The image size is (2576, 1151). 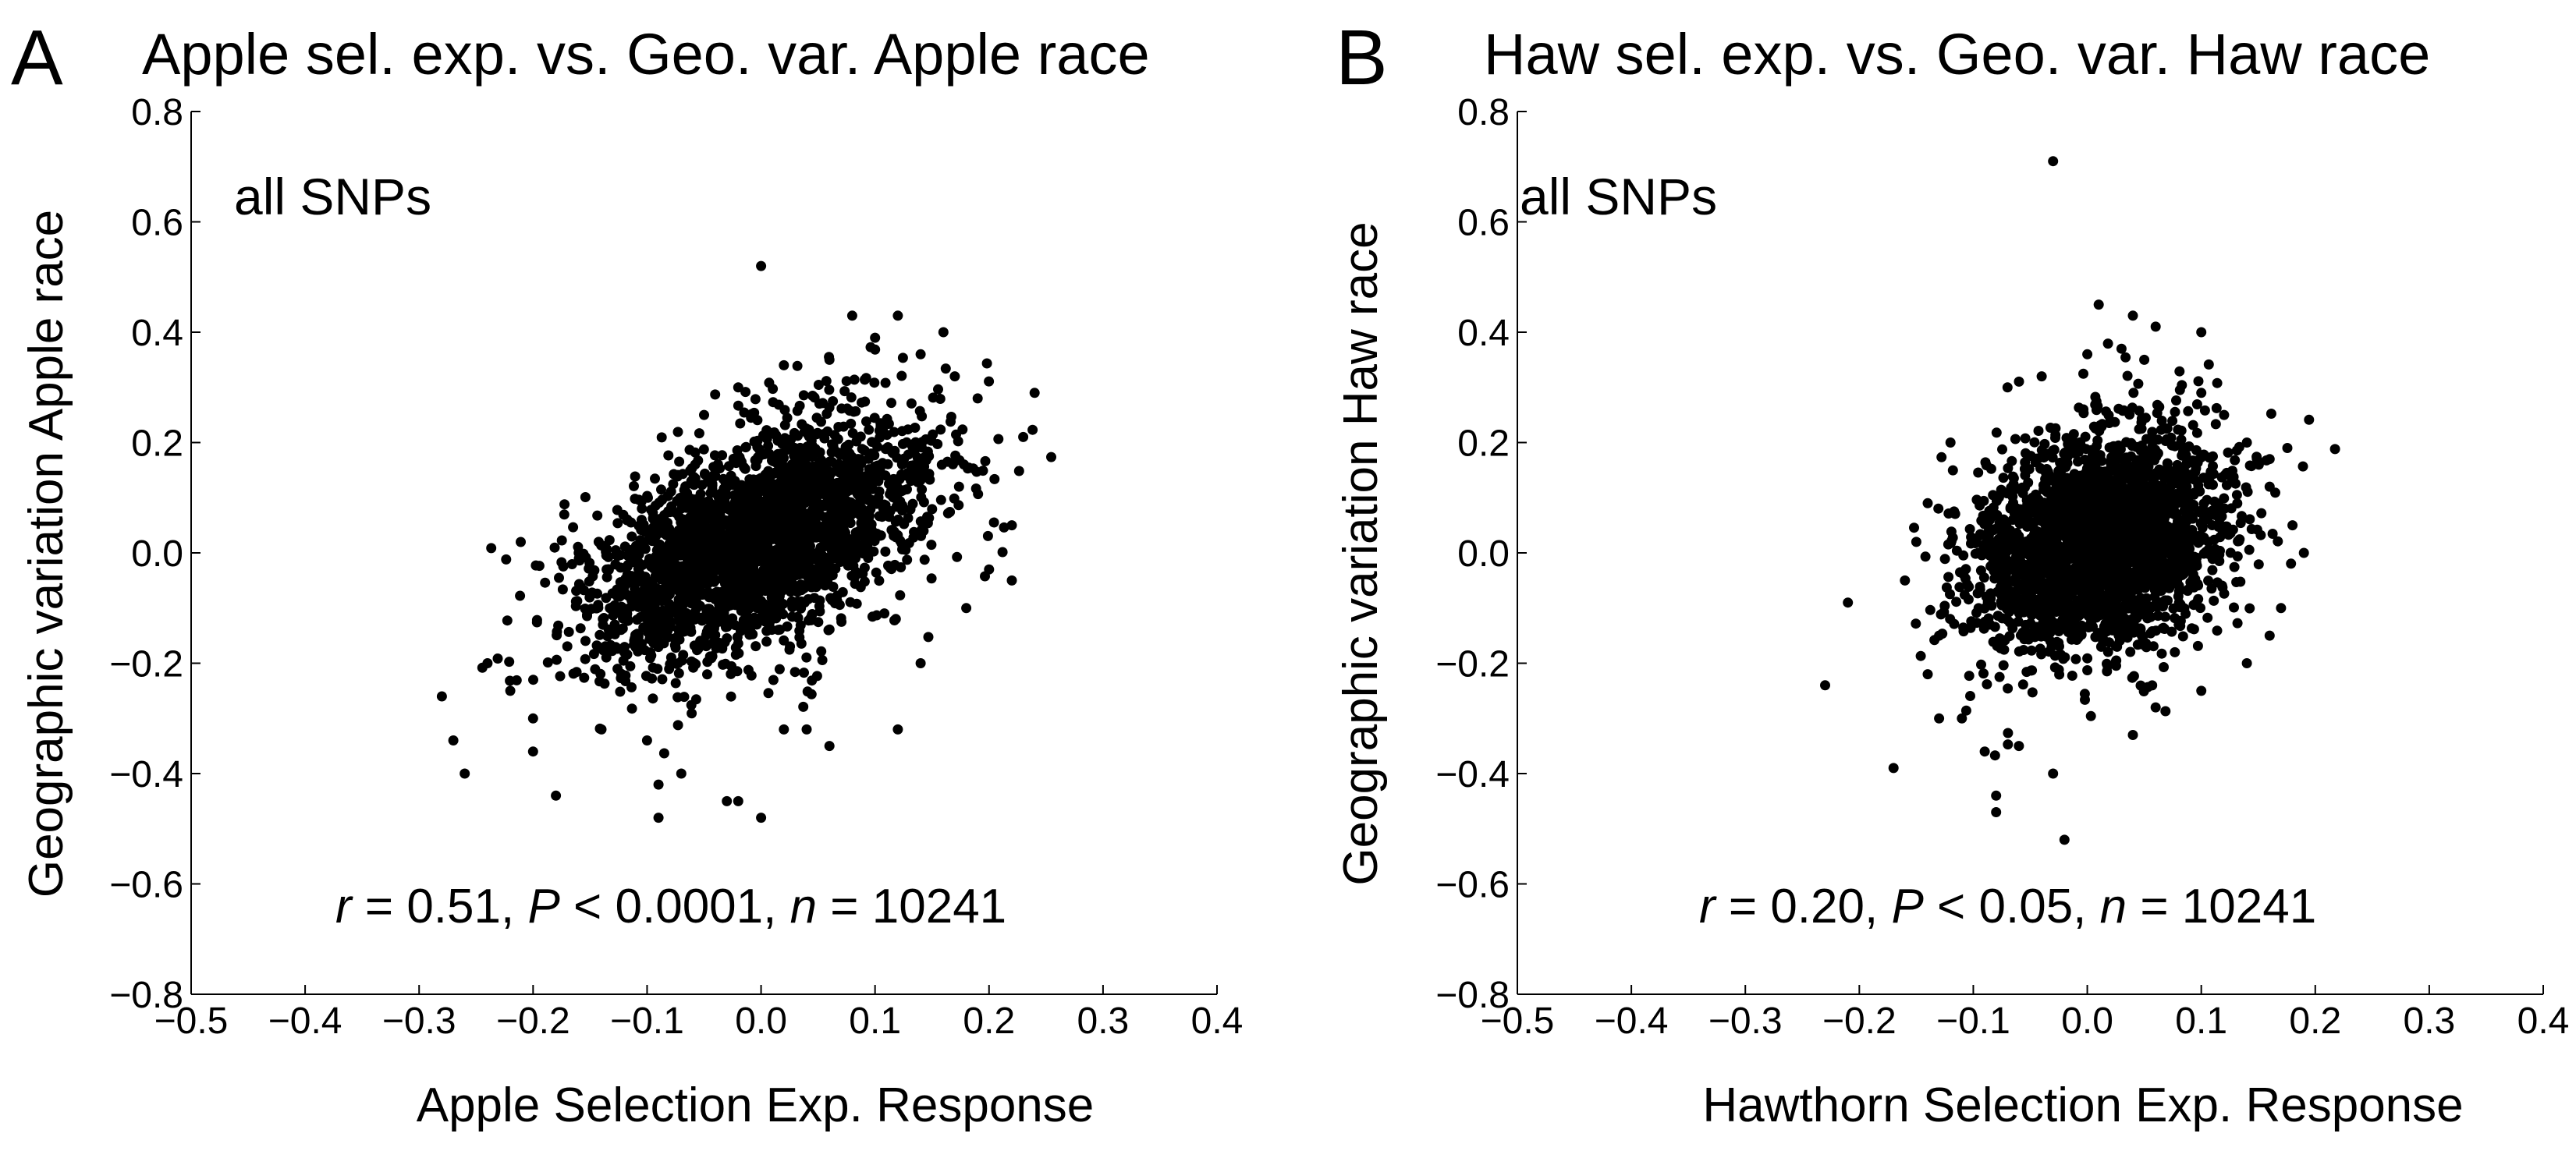 What do you see at coordinates (2086, 907) in the screenshot?
I see `panel-b-stat-sep2: ,` at bounding box center [2086, 907].